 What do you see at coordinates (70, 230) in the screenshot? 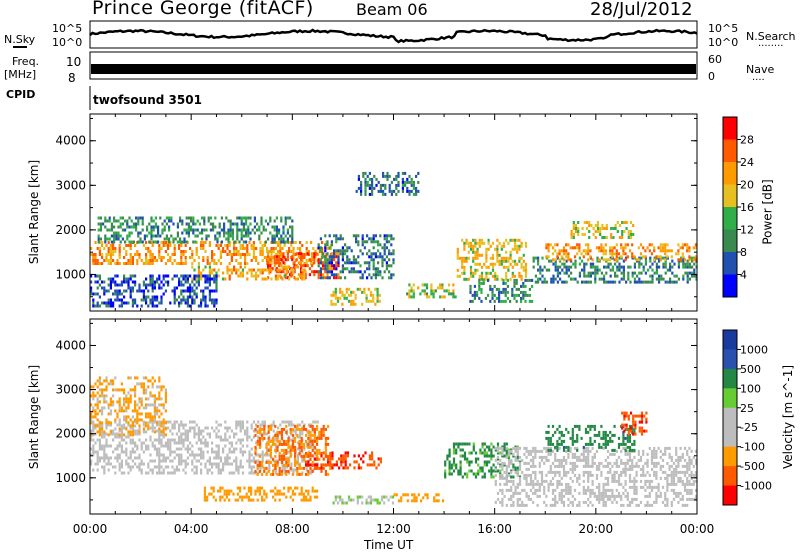
I see `y-tick-label: 2000` at bounding box center [70, 230].